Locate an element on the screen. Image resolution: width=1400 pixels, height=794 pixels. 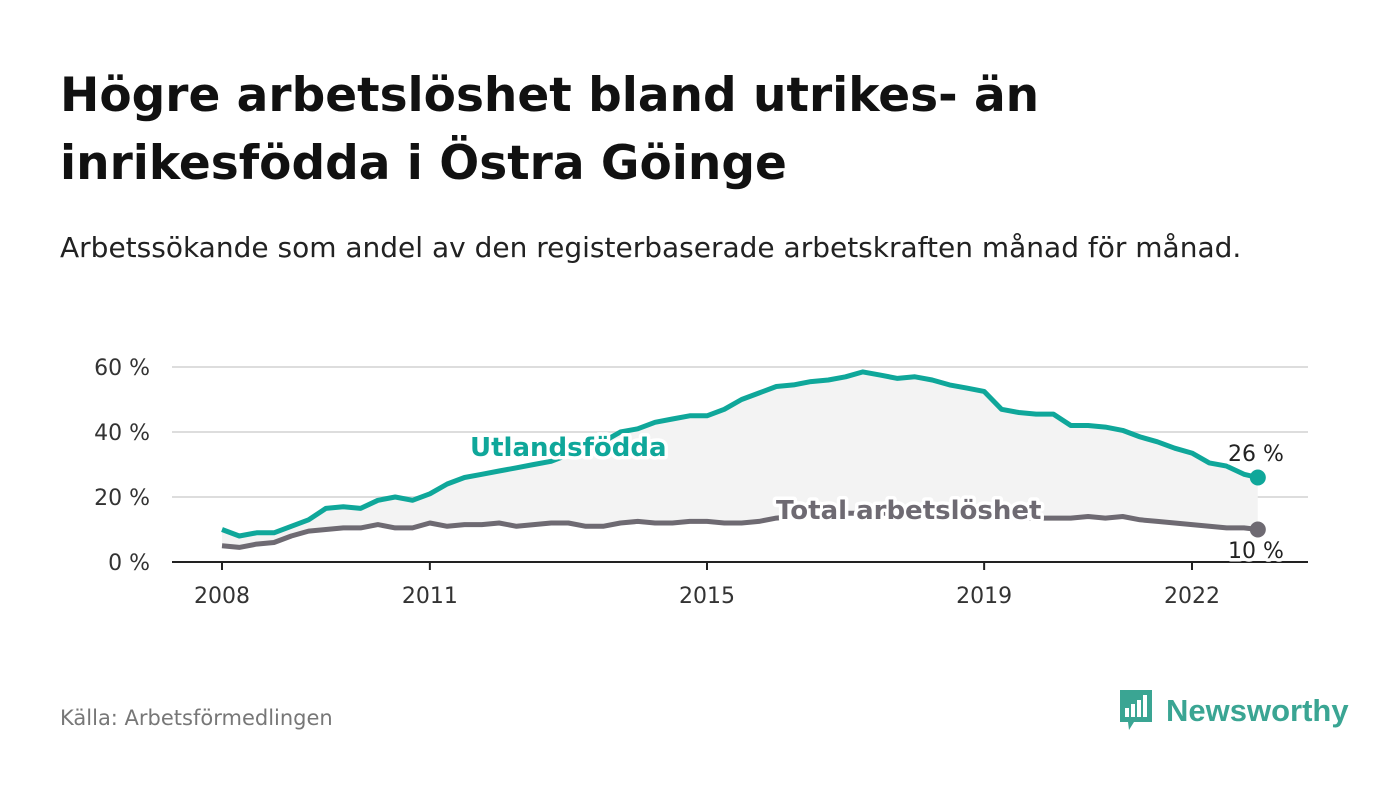
end-label-utlandsfodda: 26 % is located at coordinates (1256, 454).